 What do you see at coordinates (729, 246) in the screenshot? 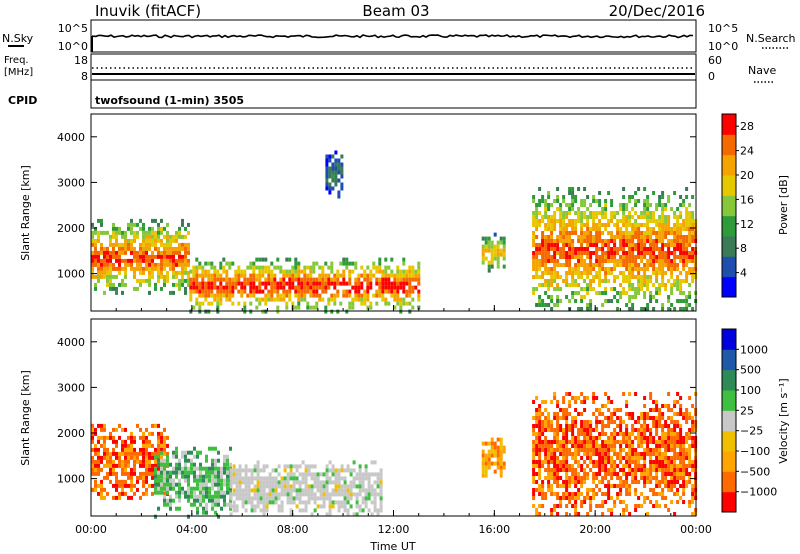
I see `colorbar-swatch` at bounding box center [729, 246].